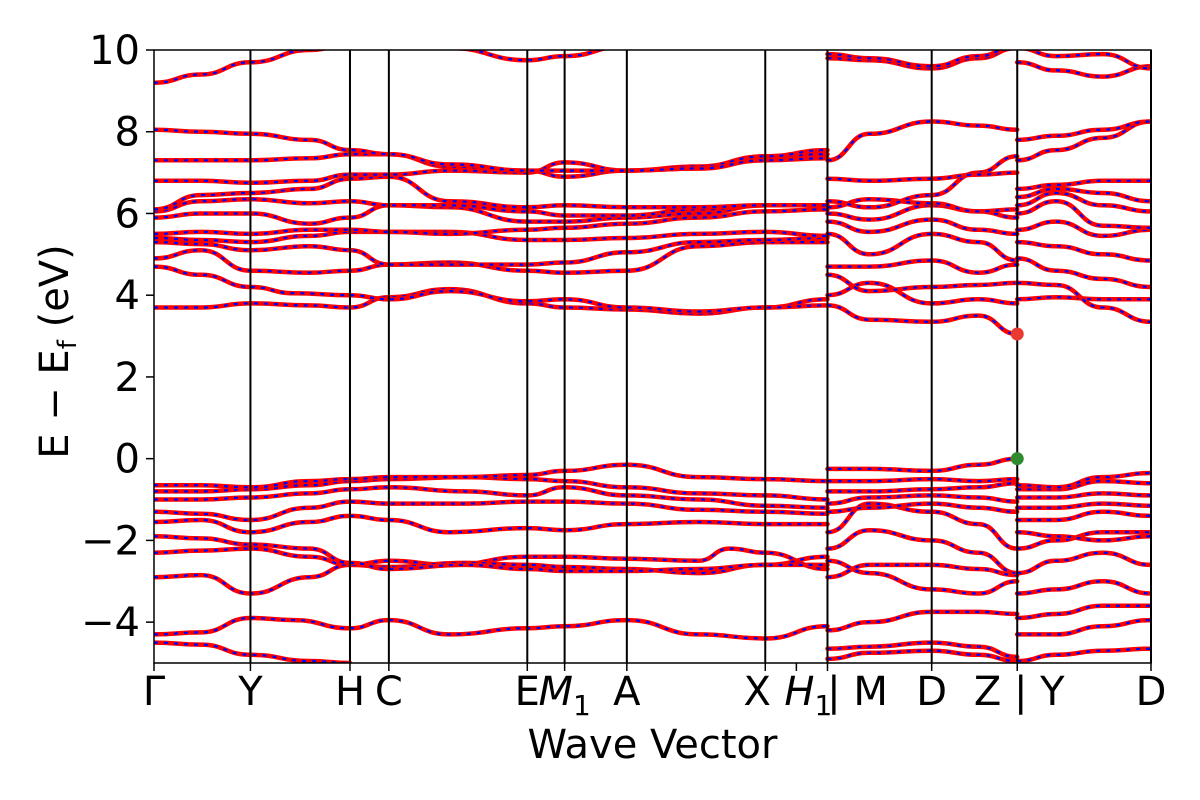  What do you see at coordinates (350, 692) in the screenshot?
I see `x-tick-label: H` at bounding box center [350, 692].